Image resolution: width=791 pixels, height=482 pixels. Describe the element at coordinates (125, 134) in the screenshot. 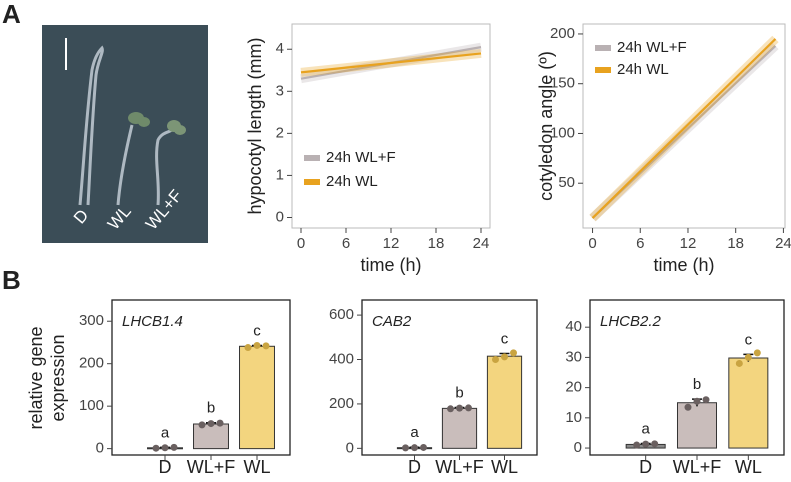

I see `seedling-photo: D WL WL+F` at that location.